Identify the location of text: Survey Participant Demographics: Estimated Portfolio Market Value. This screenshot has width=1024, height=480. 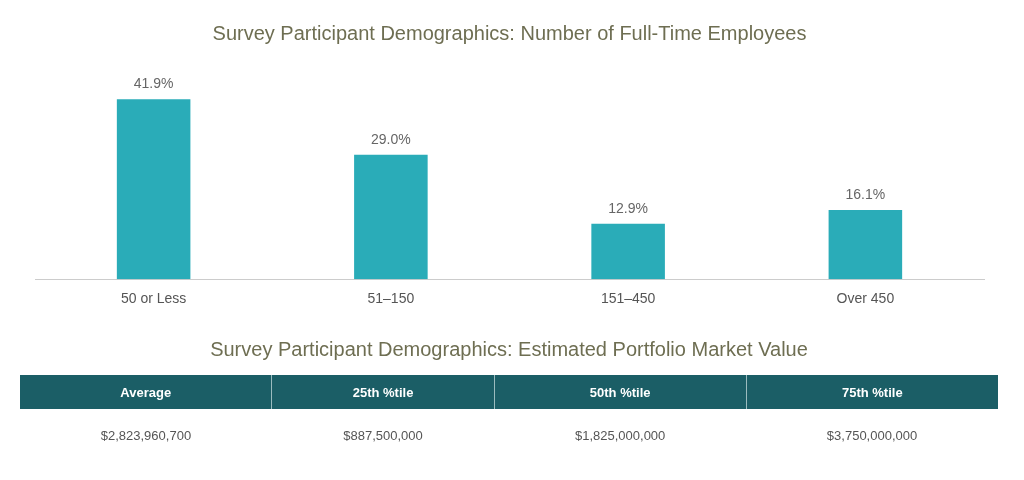
(509, 349).